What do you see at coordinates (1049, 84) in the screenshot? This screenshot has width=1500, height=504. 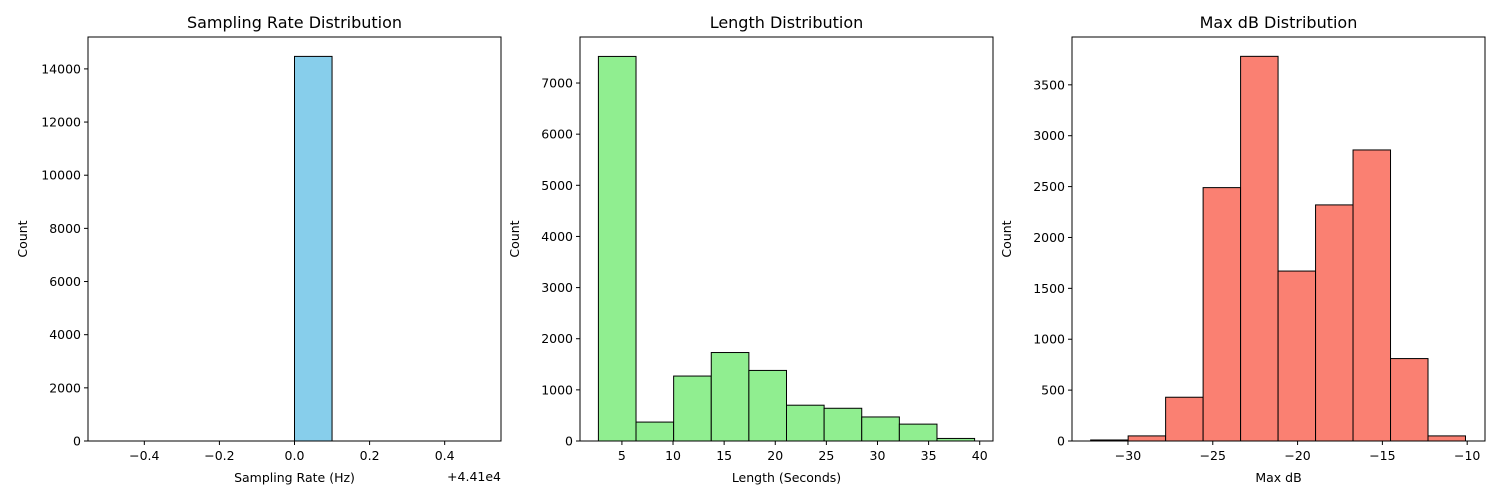 I see `max-db-ytick-label-7: 3500` at bounding box center [1049, 84].